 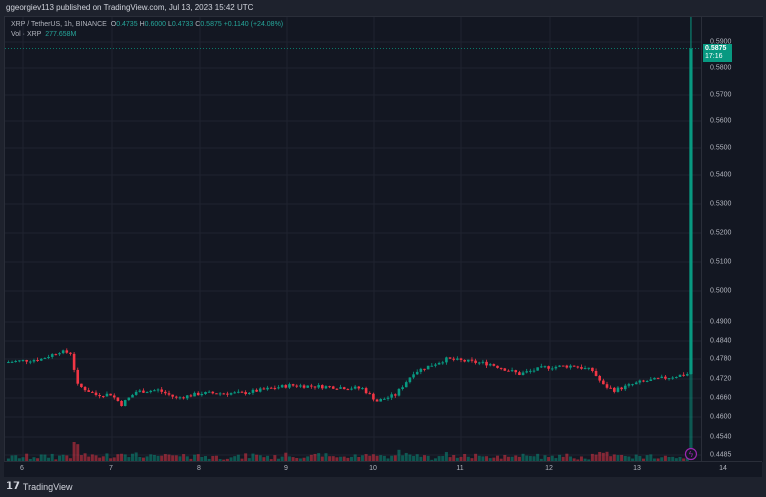 What do you see at coordinates (383, 469) in the screenshot?
I see `time-axis: 6 7 8 9 10 11 12 13 14` at bounding box center [383, 469].